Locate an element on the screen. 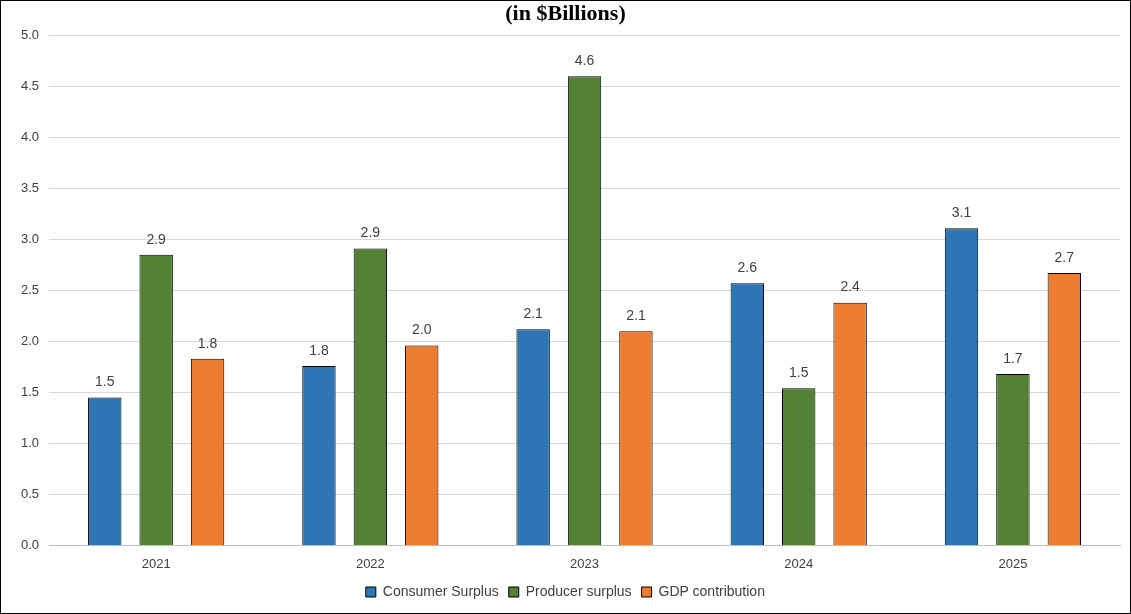  data-label: 2.4 is located at coordinates (850, 286).